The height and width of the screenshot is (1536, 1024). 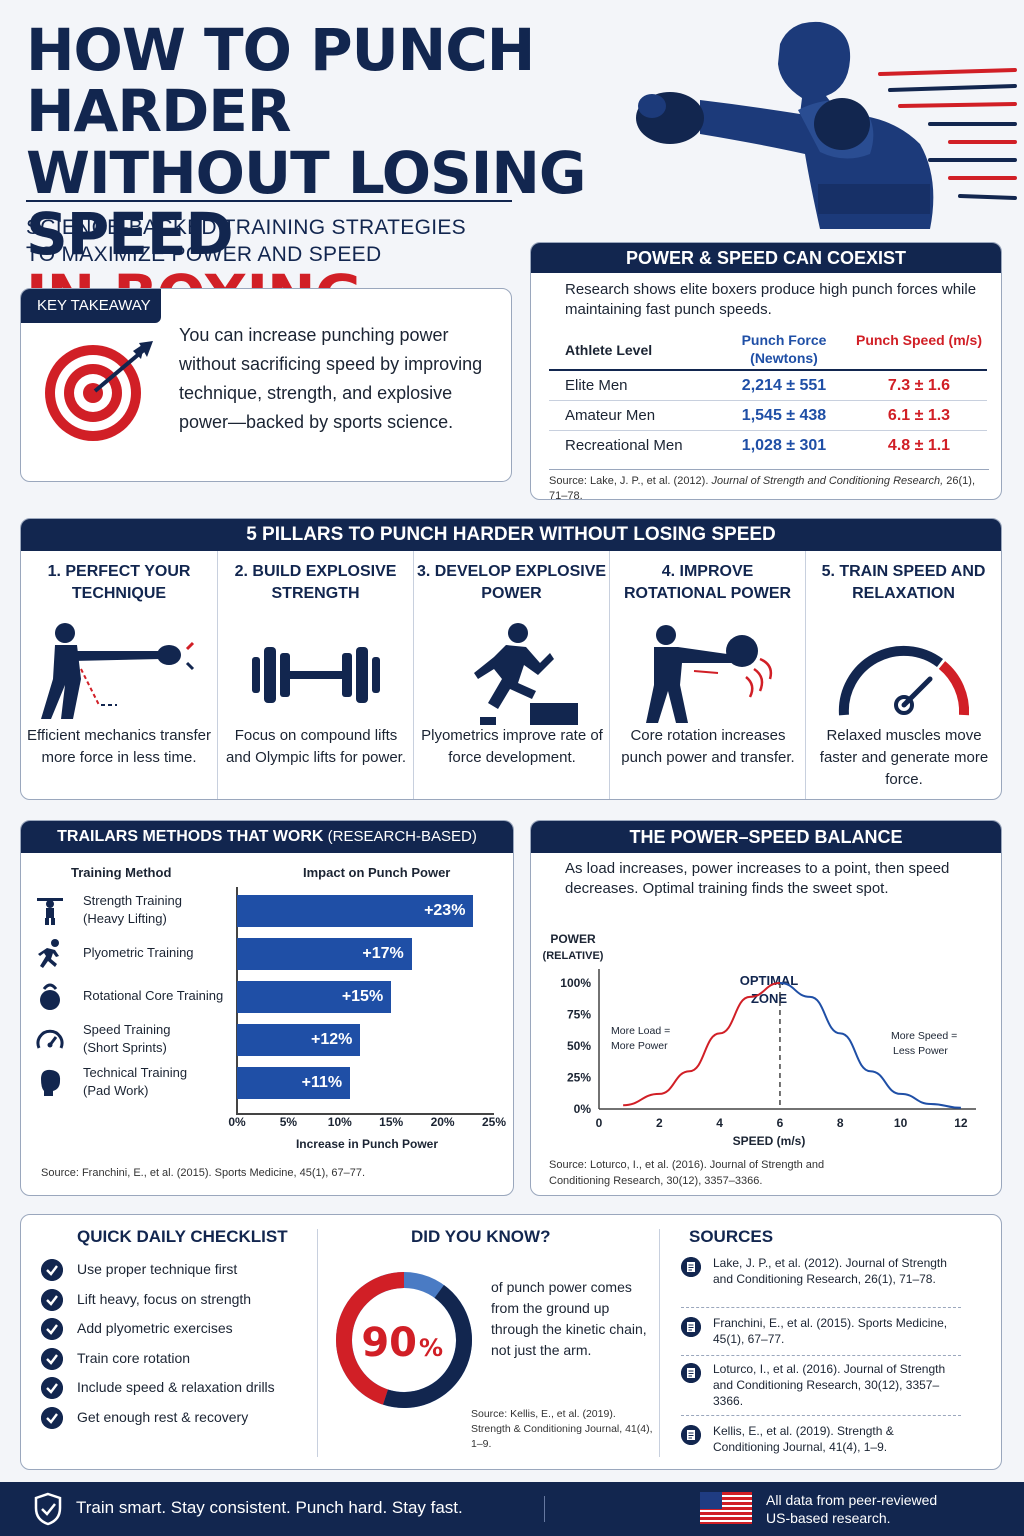 What do you see at coordinates (237, 1122) in the screenshot?
I see `x-tick-label: 0%` at bounding box center [237, 1122].